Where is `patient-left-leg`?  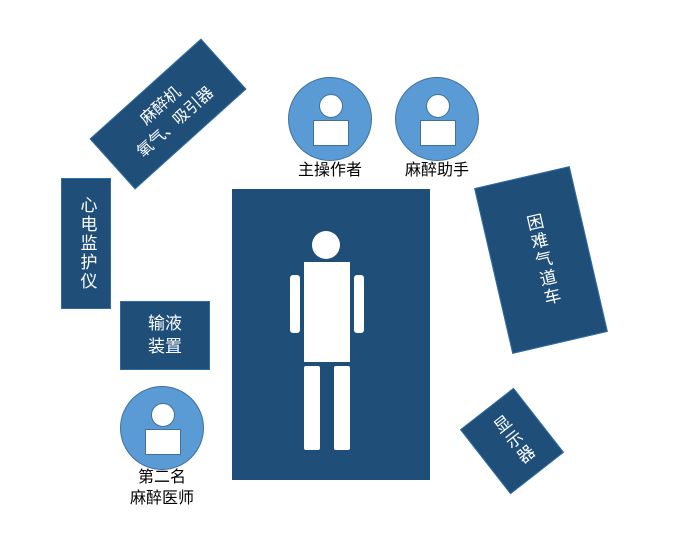 patient-left-leg is located at coordinates (312, 408).